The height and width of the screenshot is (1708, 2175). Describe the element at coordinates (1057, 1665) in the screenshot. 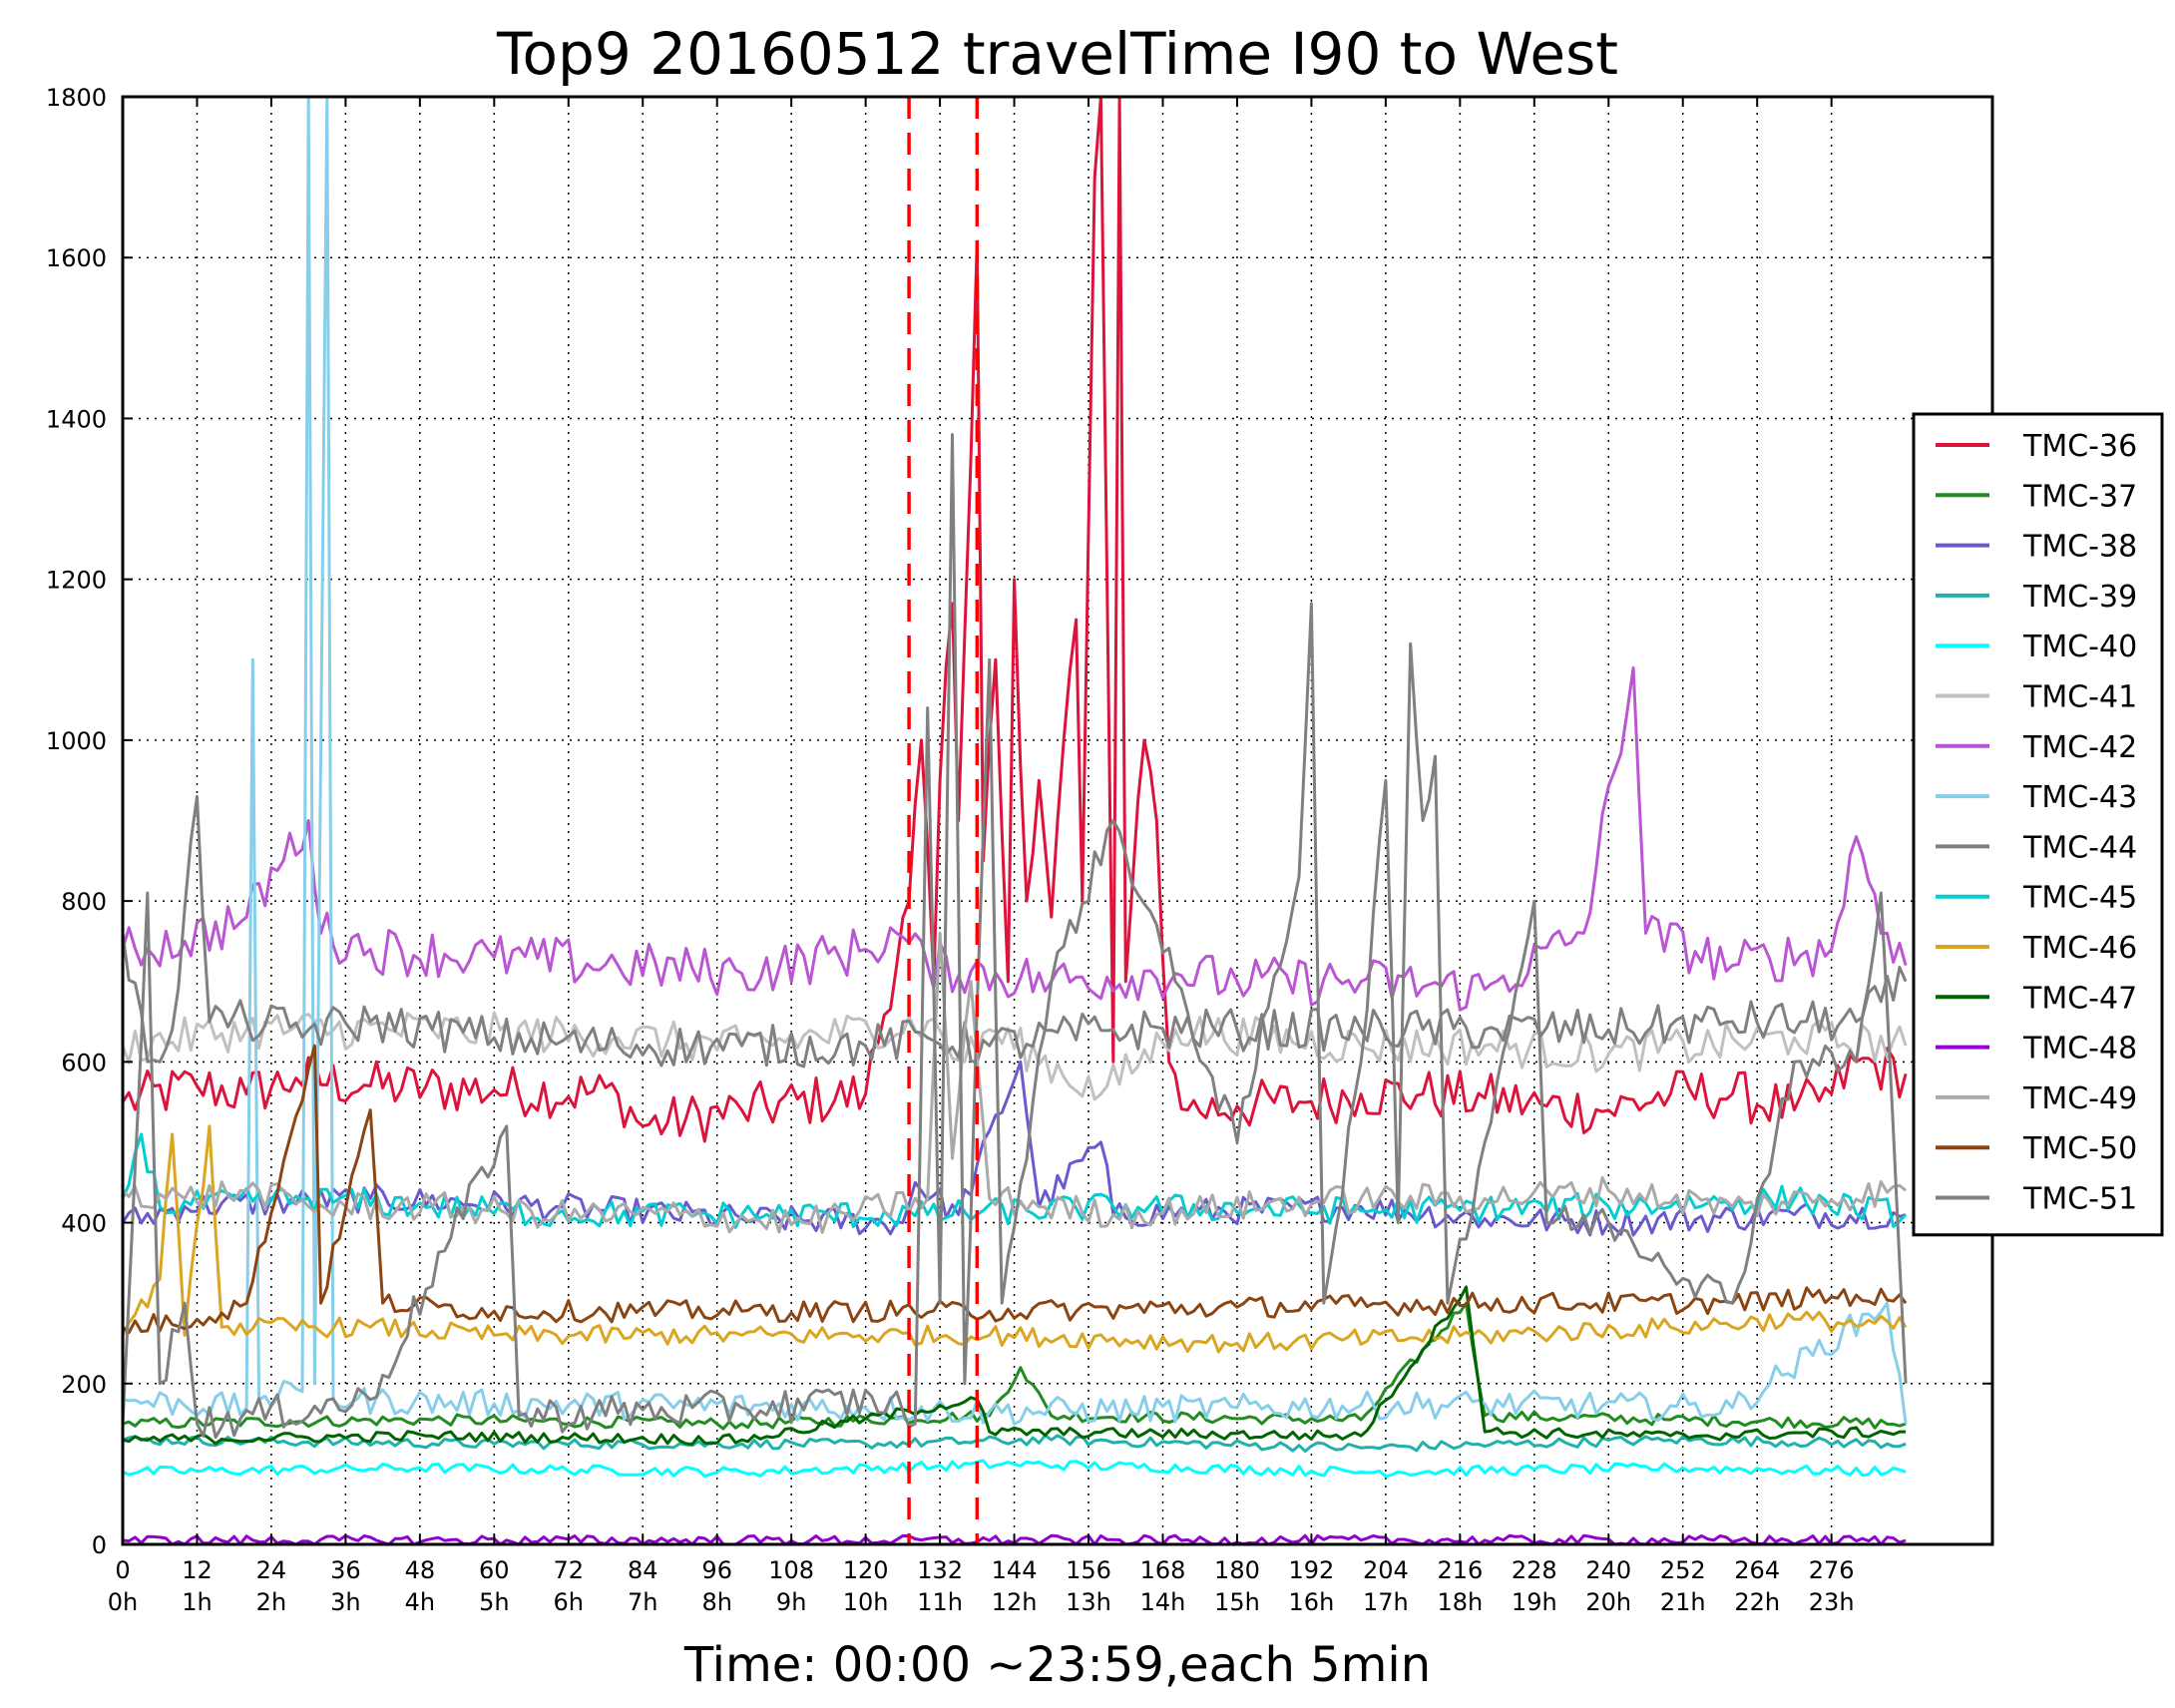

I see `x-axis-label: Time: 00:00 ~23:59,each 5min` at that location.